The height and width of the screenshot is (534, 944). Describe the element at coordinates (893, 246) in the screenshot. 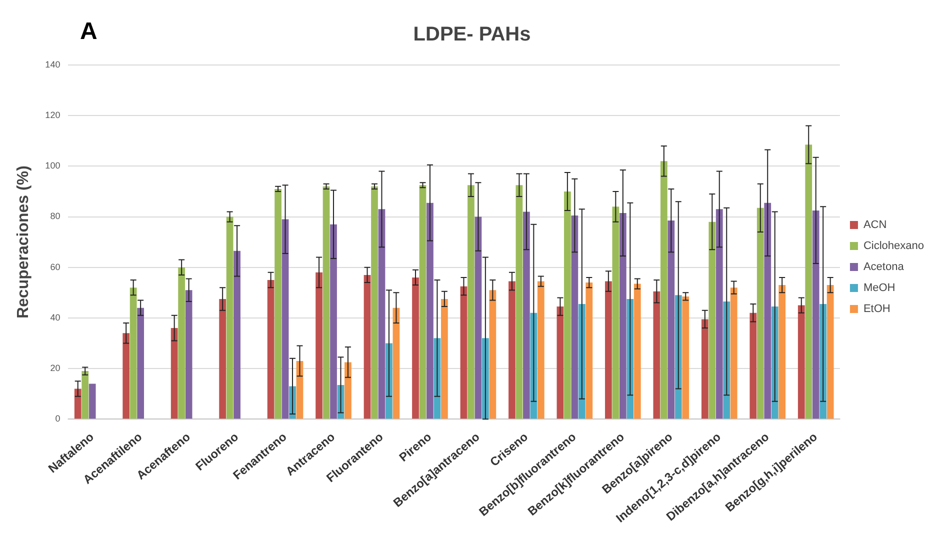

I see `legend-label: Ciclohexano` at that location.